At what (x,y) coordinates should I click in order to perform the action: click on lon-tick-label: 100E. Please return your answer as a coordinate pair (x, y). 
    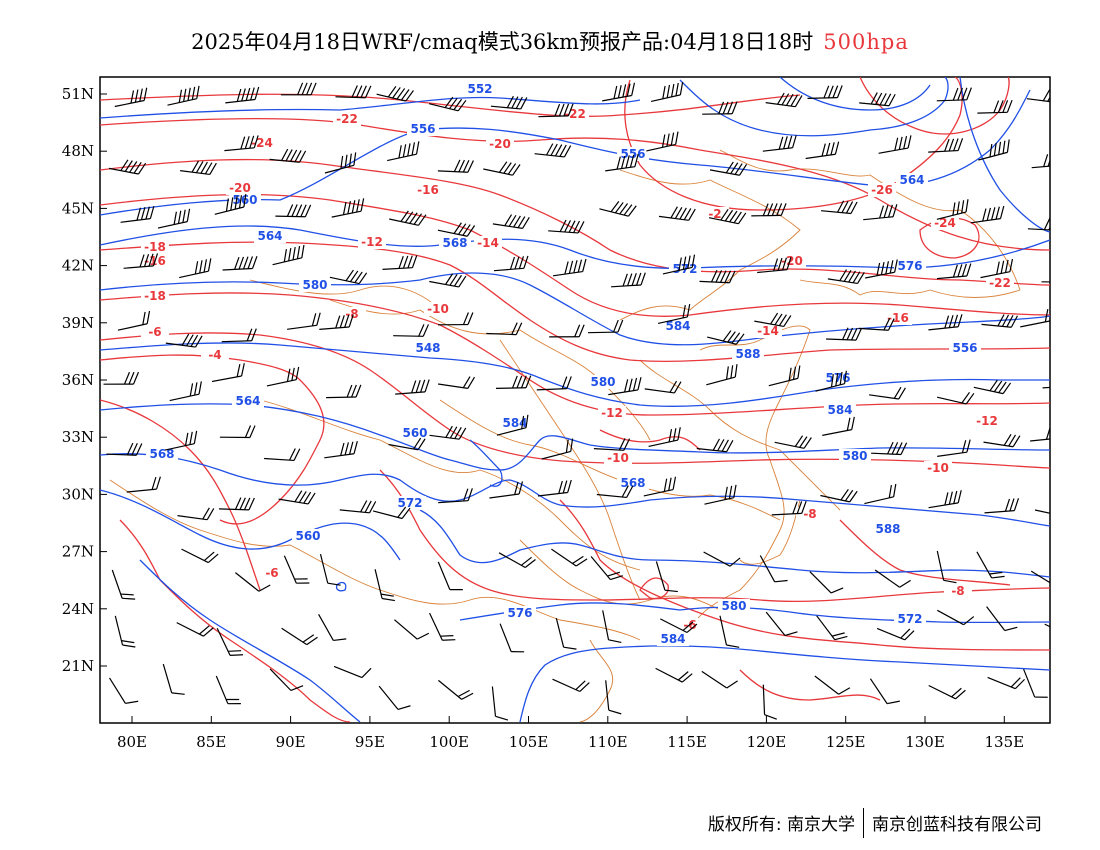
    Looking at the image, I should click on (449, 742).